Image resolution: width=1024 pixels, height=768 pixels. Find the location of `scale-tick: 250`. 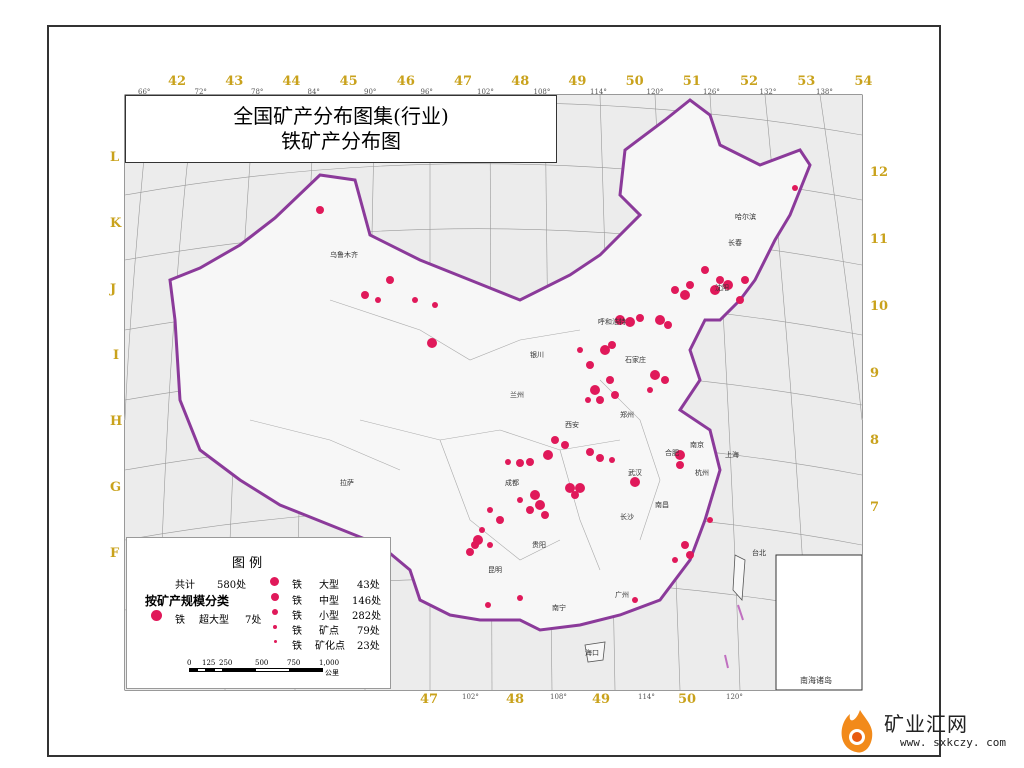

scale-tick: 250 is located at coordinates (226, 663).